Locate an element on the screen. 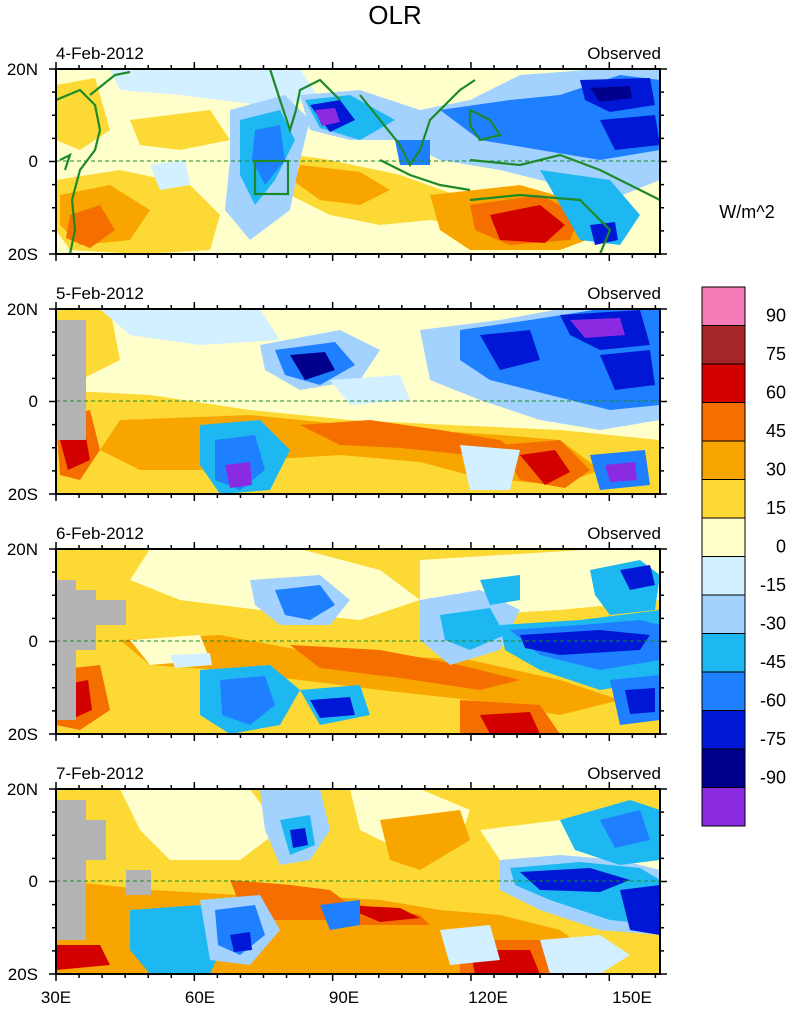 Image resolution: width=791 pixels, height=1013 pixels. lon-label: 150E is located at coordinates (632, 997).